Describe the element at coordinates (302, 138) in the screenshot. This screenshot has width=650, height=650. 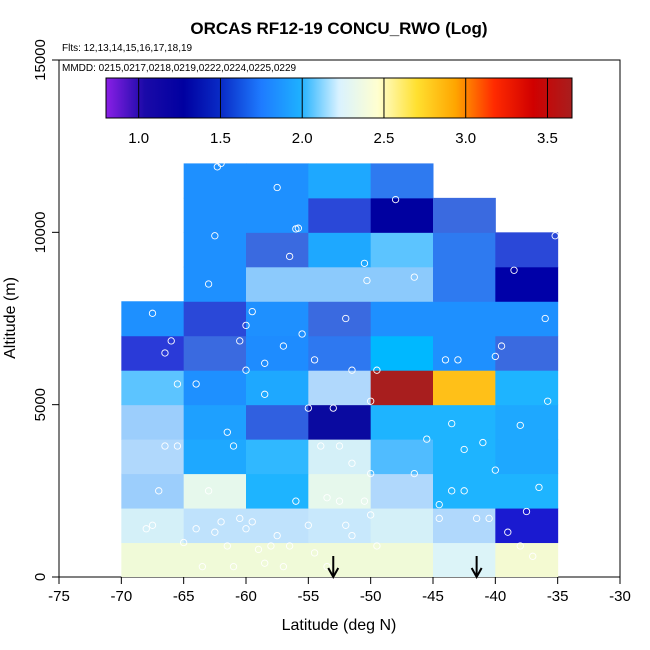
I see `colorbar-tick-label: 2.0` at that location.